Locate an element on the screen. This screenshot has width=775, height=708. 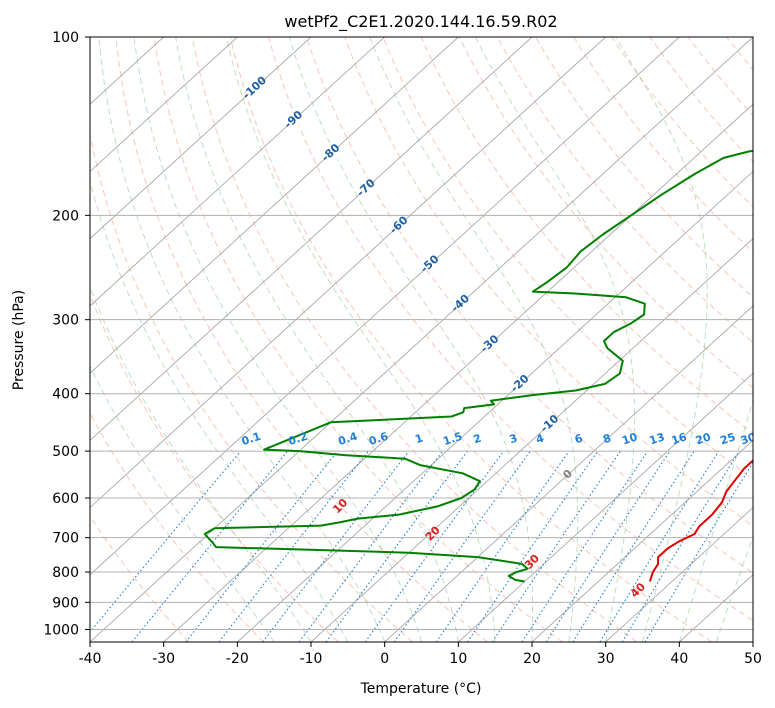
mixing-ratio-label: 25 is located at coordinates (728, 438).